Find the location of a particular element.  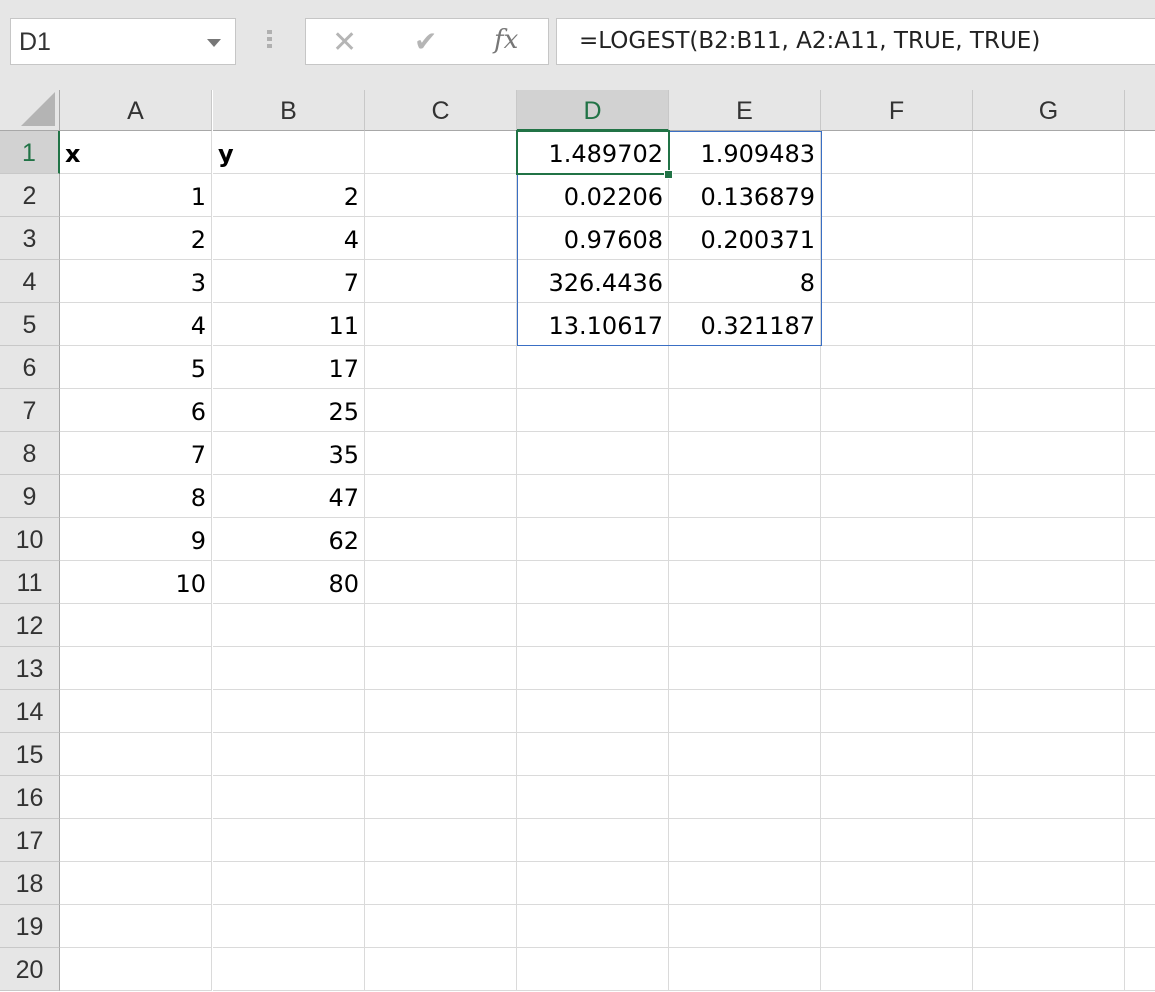

cell-D15 is located at coordinates (593, 754).